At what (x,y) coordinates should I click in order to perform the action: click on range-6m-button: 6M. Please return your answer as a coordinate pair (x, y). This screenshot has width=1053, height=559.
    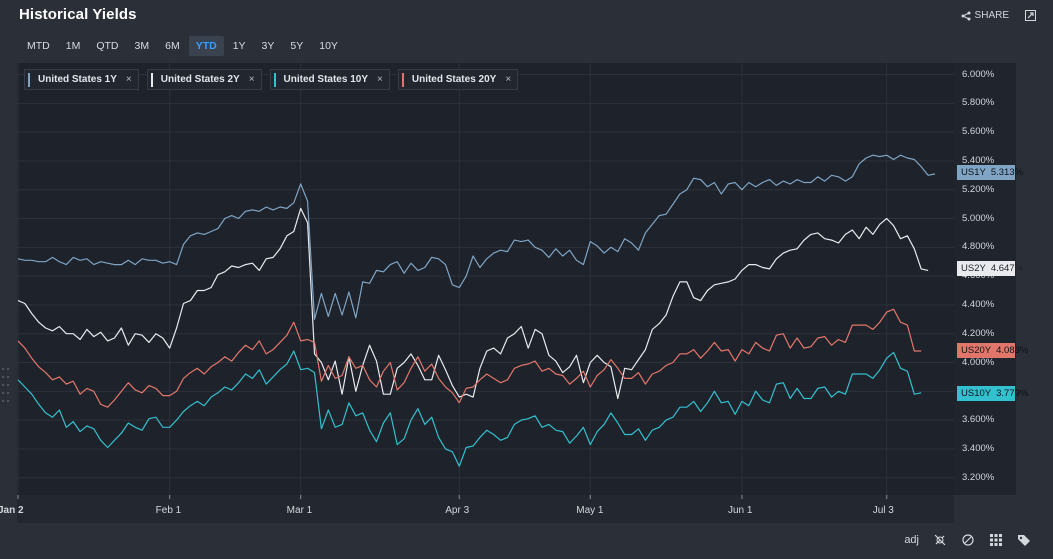
    Looking at the image, I should click on (172, 46).